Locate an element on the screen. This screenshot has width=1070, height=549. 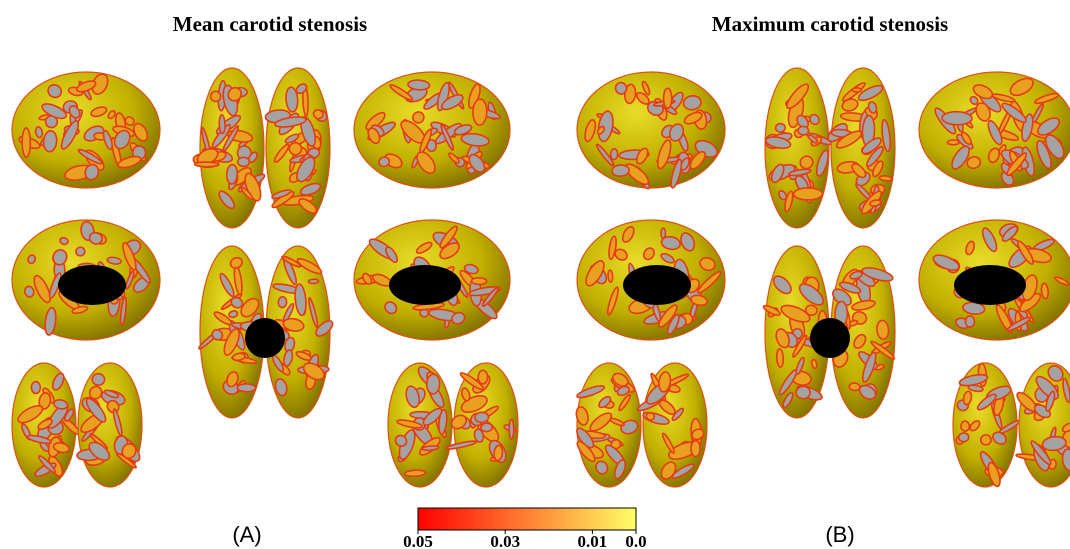
colorbar-tick-label: 0.05 is located at coordinates (418, 540).